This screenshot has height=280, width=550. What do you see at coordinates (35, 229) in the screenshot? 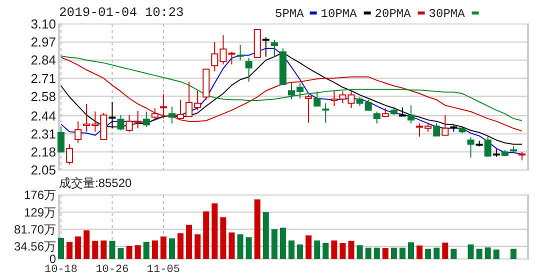
I see `y-tick-label: 81.70万` at bounding box center [35, 229].